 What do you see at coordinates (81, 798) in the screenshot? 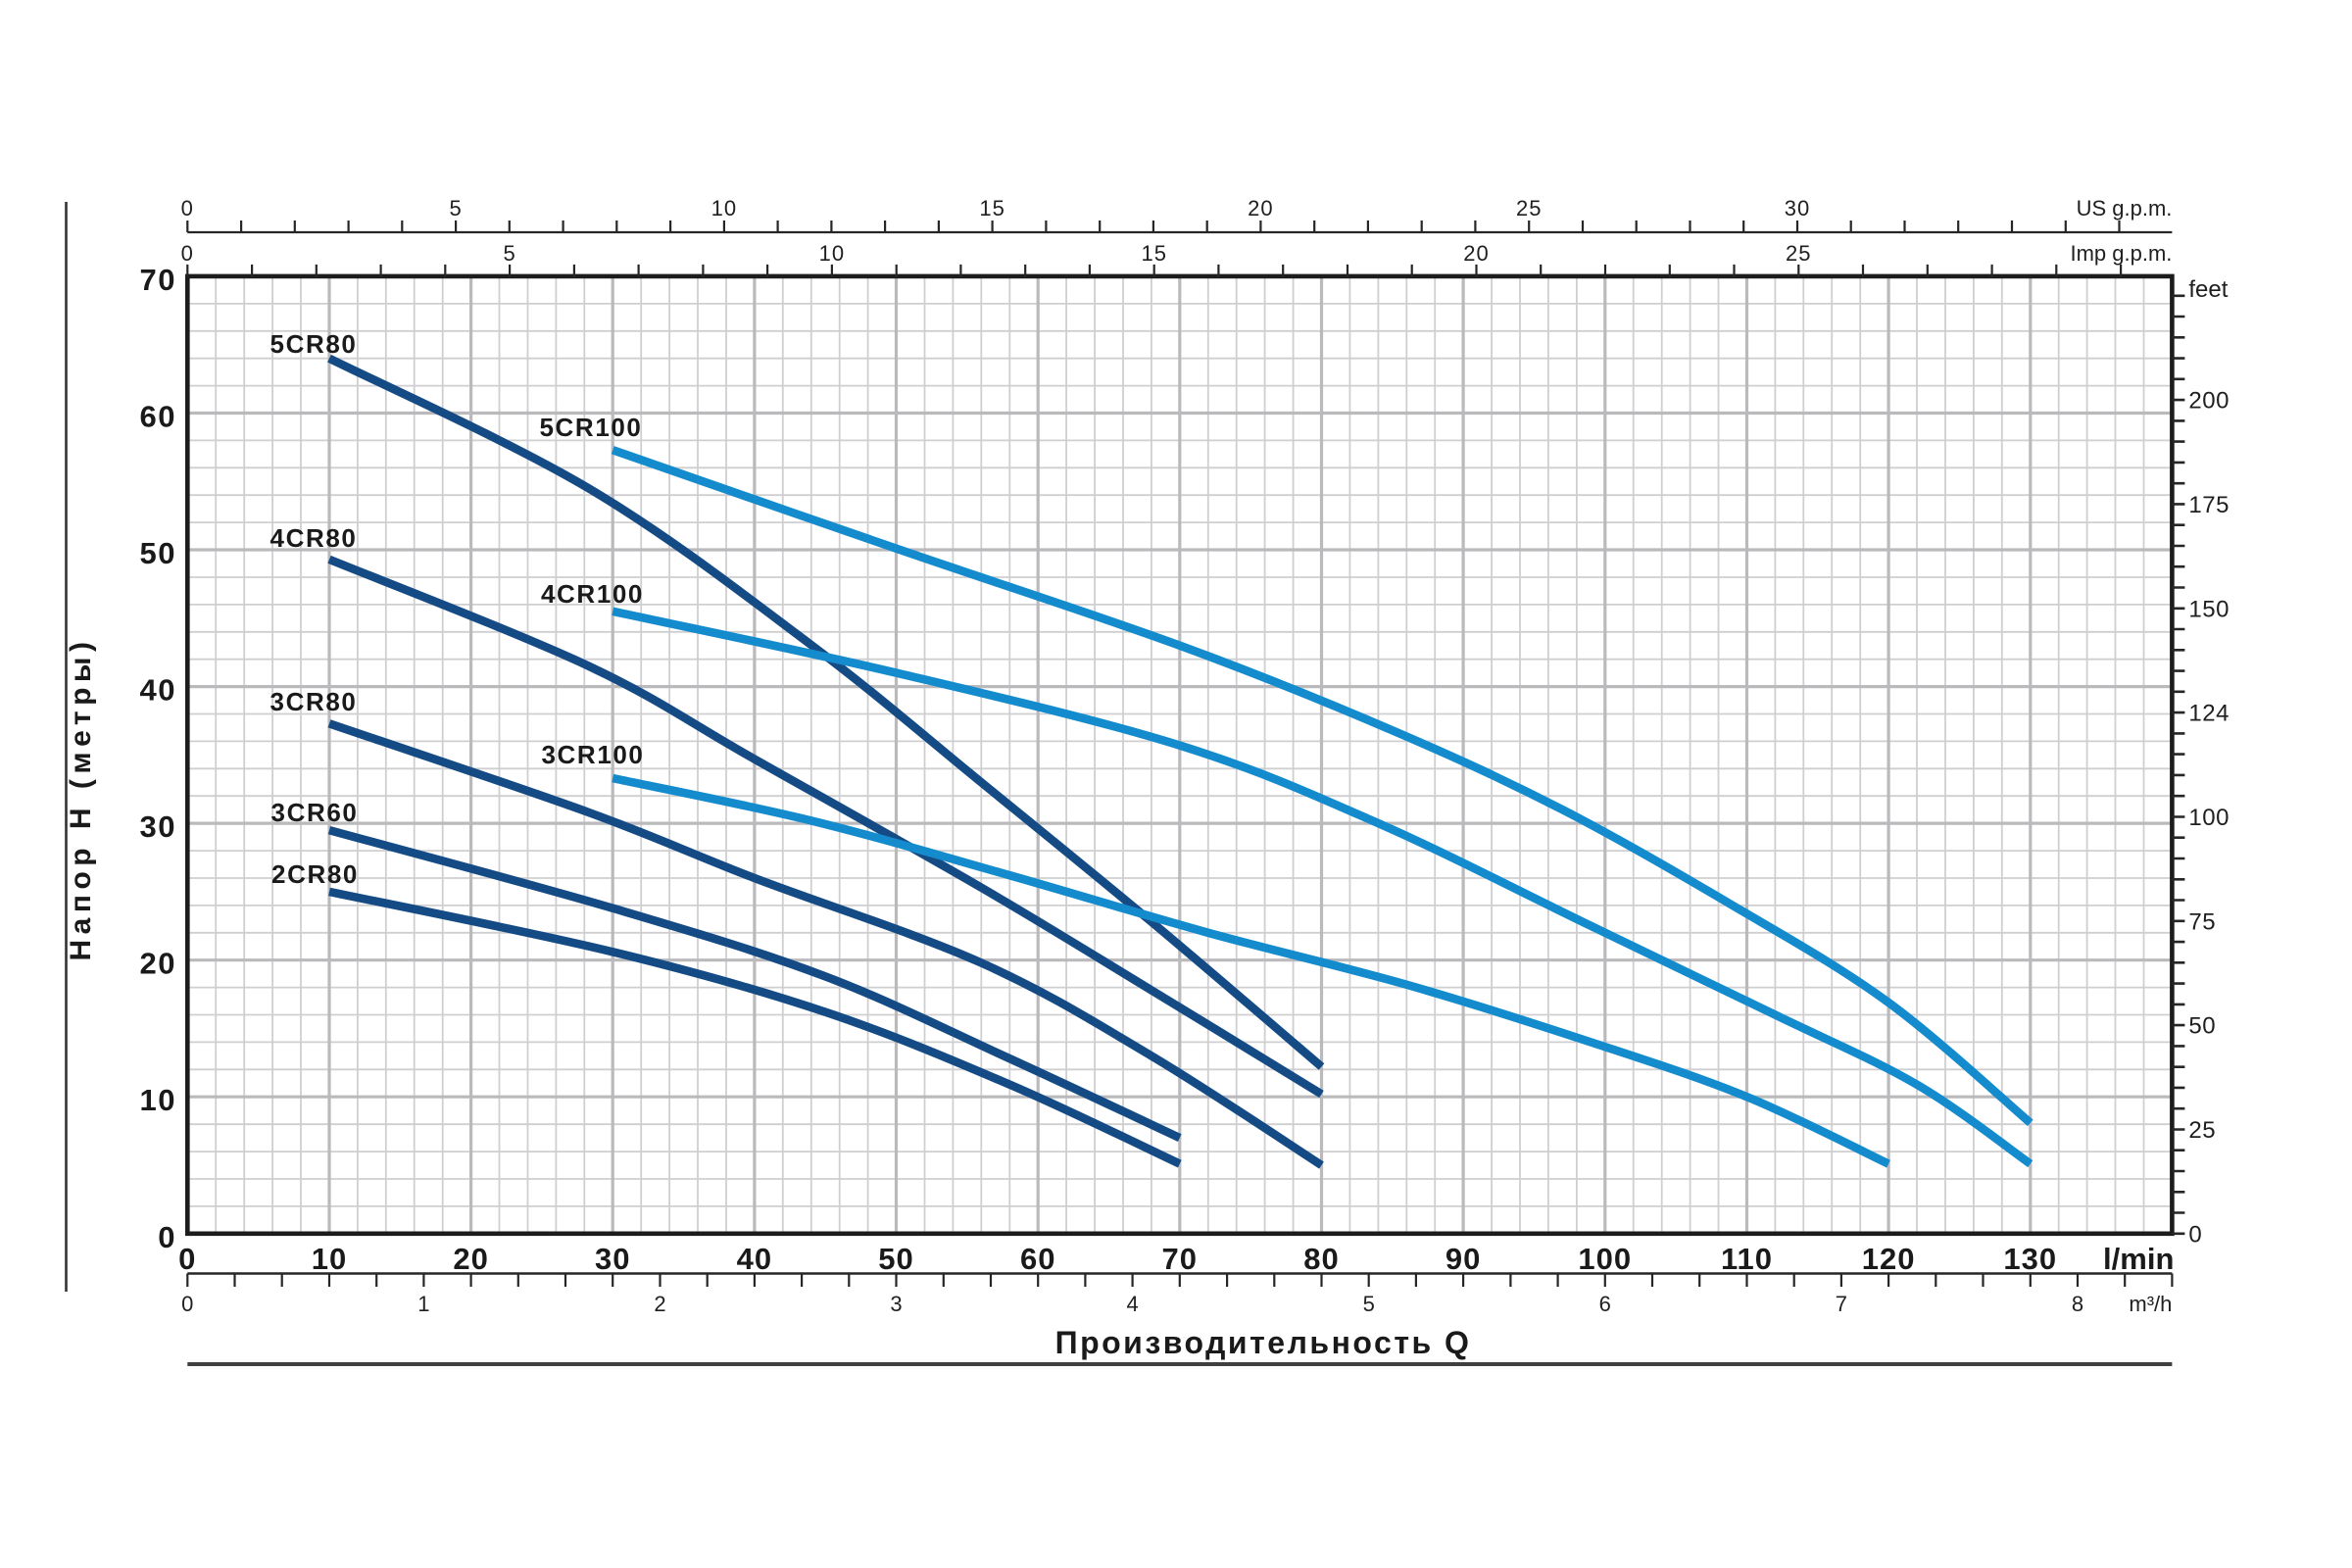
I see `svg-text: Напор H (метры)` at bounding box center [81, 798].